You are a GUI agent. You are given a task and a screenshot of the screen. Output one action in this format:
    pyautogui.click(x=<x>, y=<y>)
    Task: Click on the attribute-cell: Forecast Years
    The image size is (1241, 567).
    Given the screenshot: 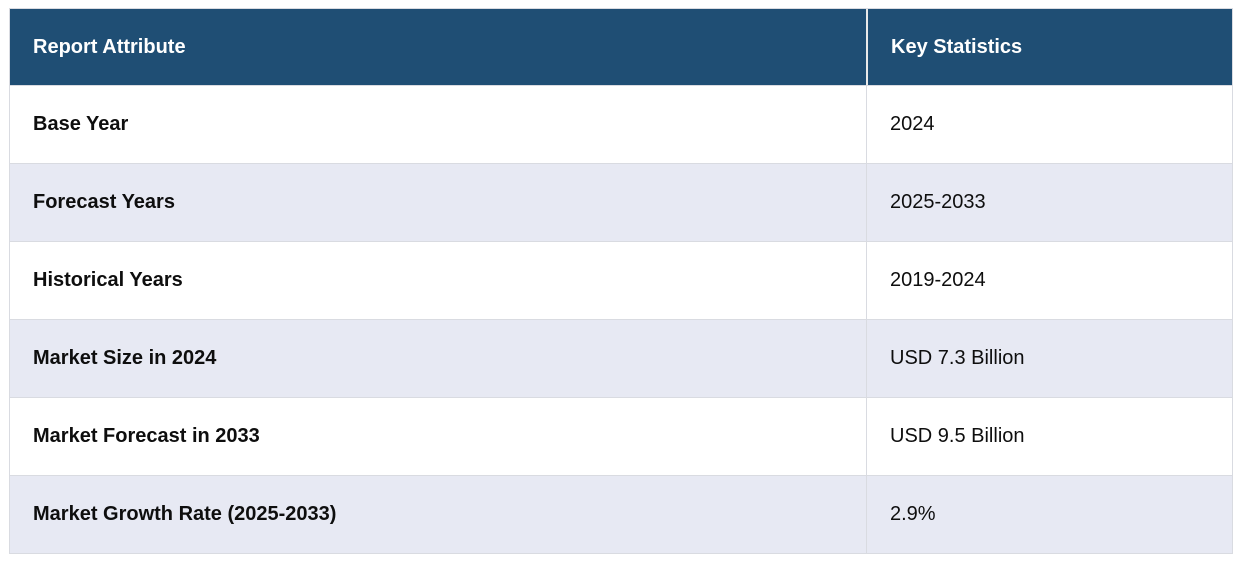 What is the action you would take?
    pyautogui.click(x=438, y=202)
    